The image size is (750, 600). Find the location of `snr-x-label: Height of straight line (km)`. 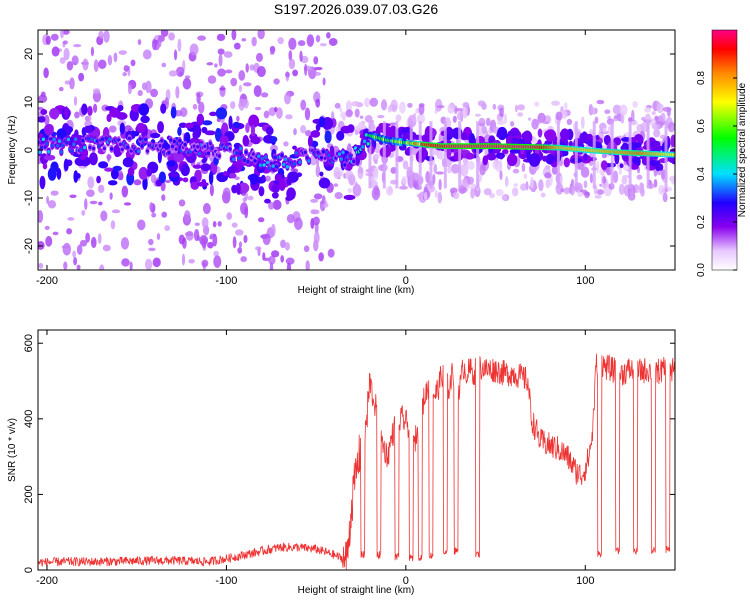

snr-x-label: Height of straight line (km) is located at coordinates (356, 590).